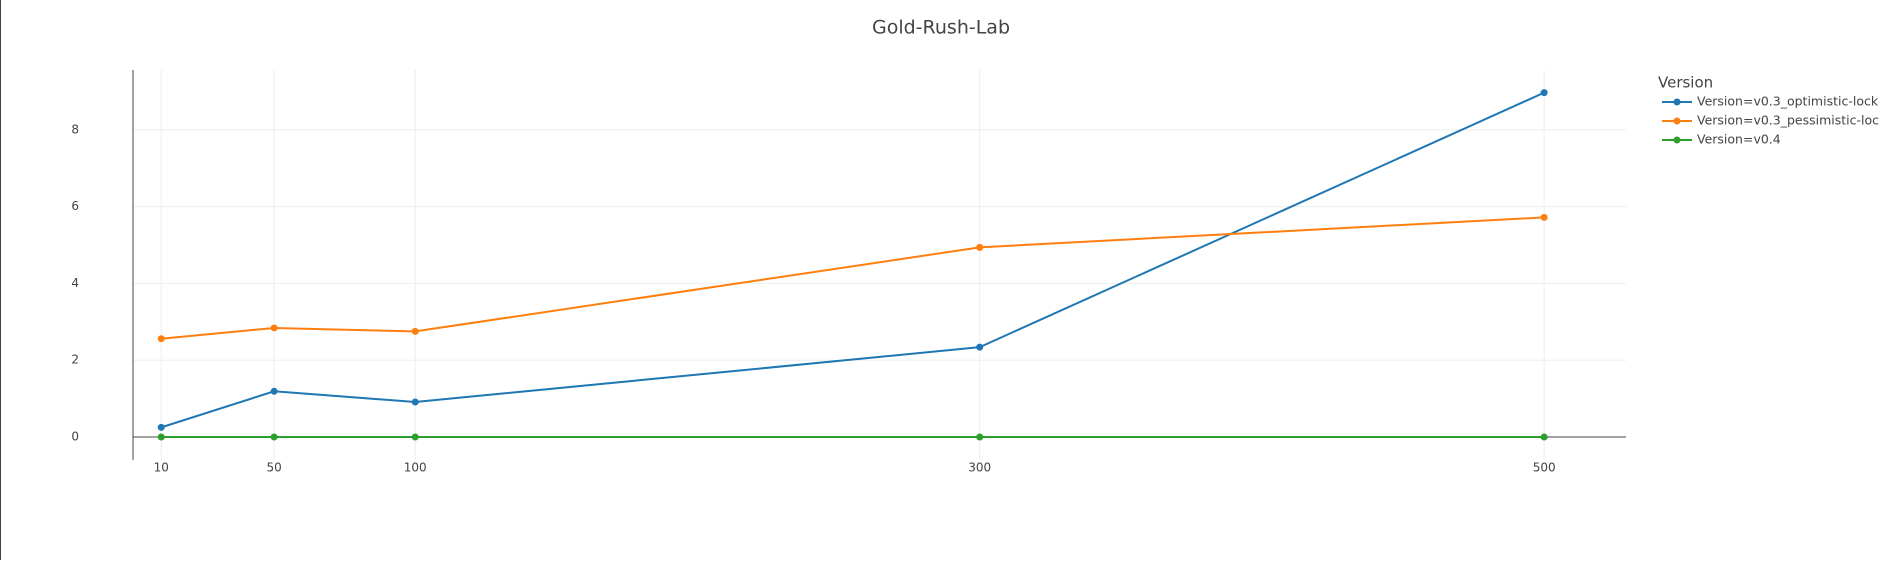 The image size is (1880, 564). I want to click on legend-label: Version=v0.3_pessimistic-lock, so click(1788, 120).